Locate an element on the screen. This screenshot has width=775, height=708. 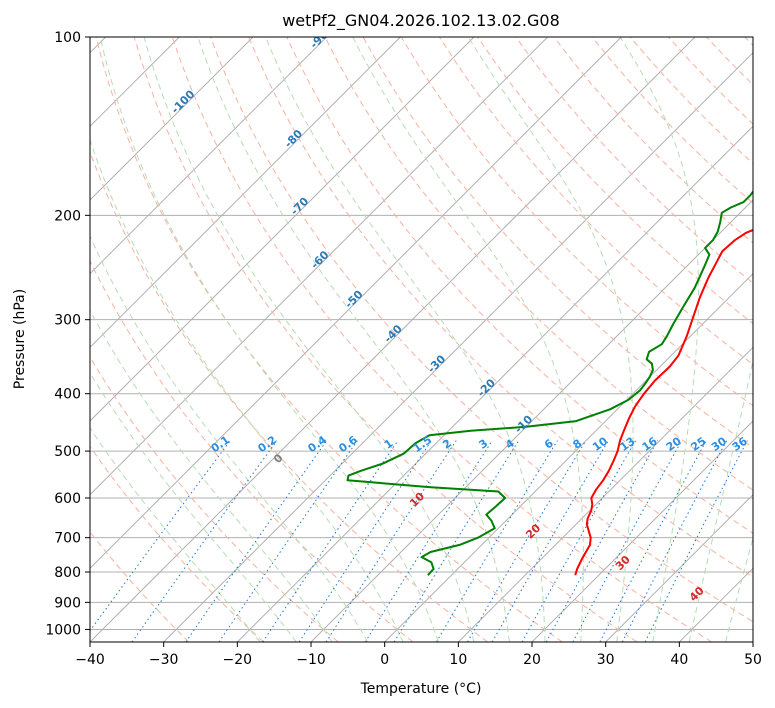
isotherm-label: -90 is located at coordinates (319, 39).